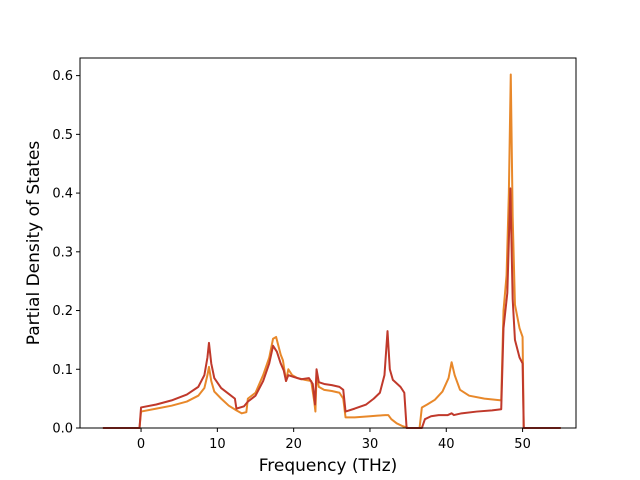 The width and height of the screenshot is (640, 480). What do you see at coordinates (62, 429) in the screenshot?
I see `y-tick-label: 0.0` at bounding box center [62, 429].